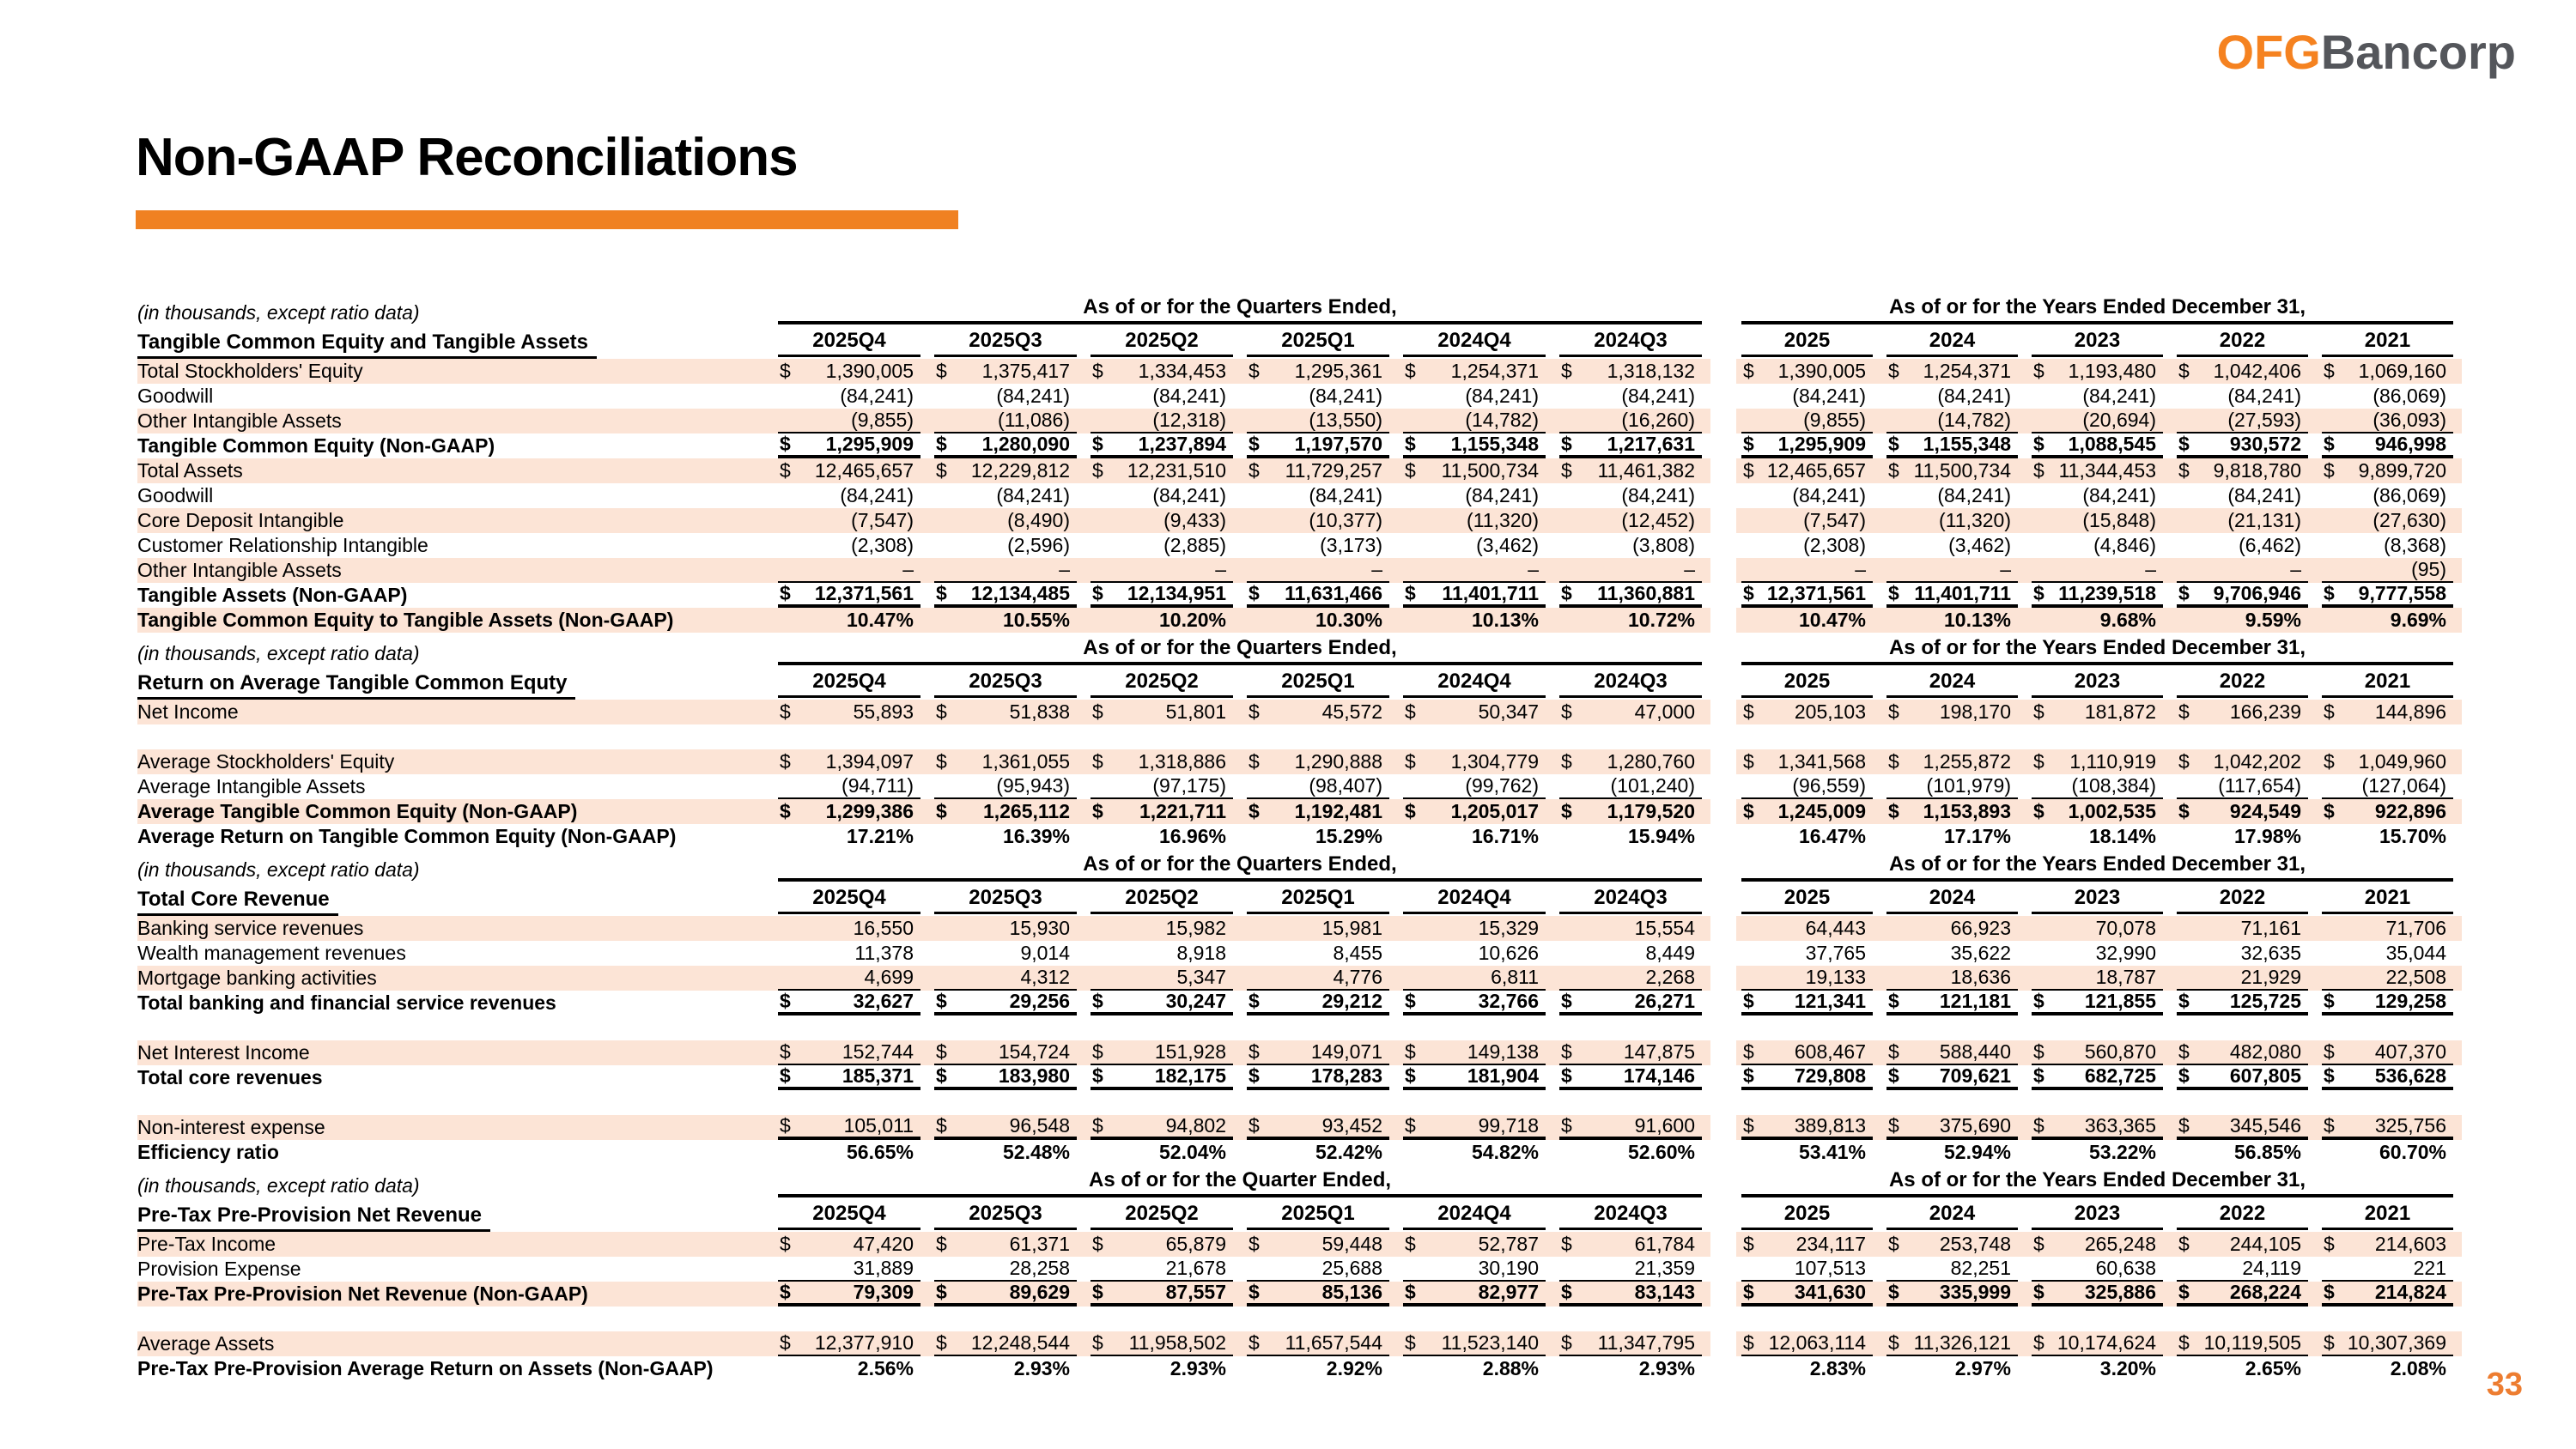 The width and height of the screenshot is (2576, 1449). I want to click on cell: (27,630), so click(2390, 520).